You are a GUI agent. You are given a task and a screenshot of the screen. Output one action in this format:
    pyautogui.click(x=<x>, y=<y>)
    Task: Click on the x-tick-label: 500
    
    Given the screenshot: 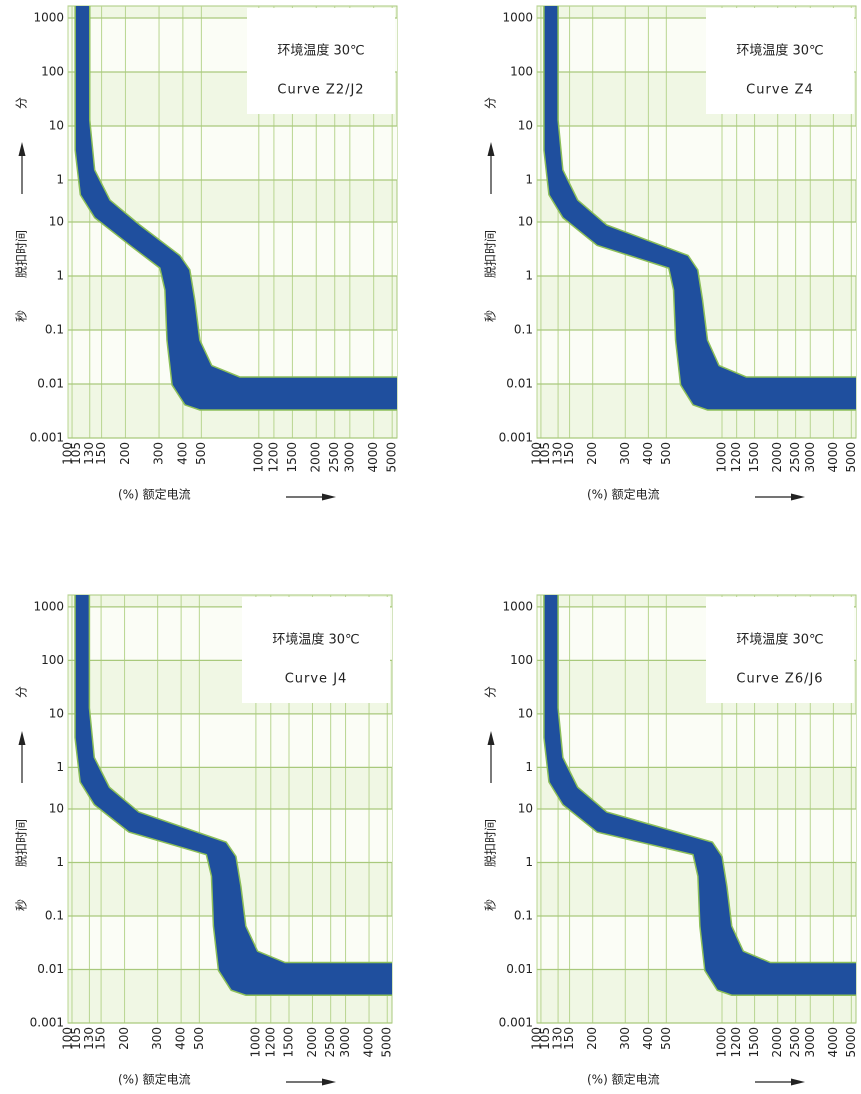 What is the action you would take?
    pyautogui.click(x=201, y=453)
    